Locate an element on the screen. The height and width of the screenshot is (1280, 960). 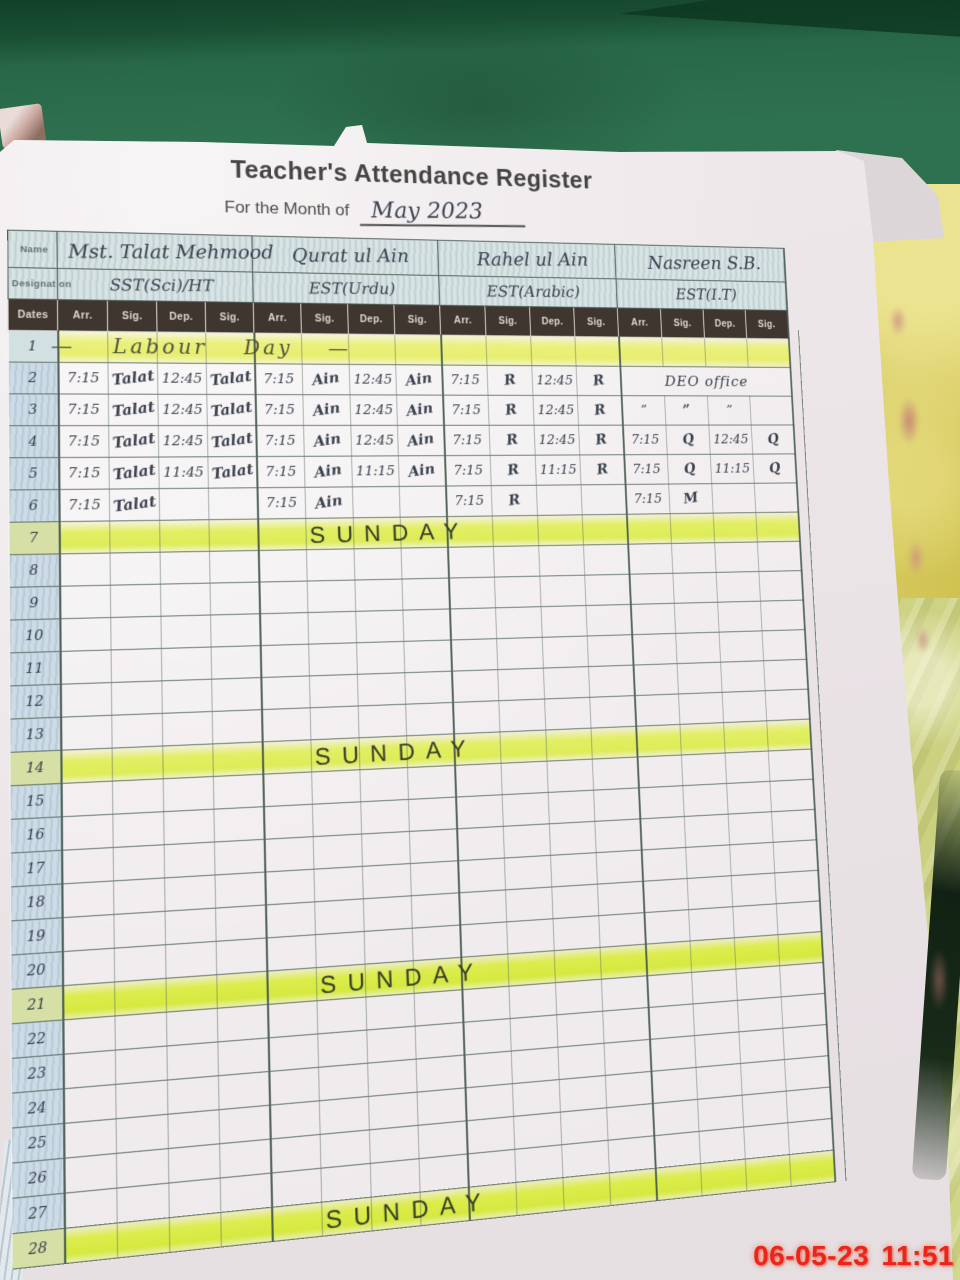
date-cell: 11 is located at coordinates (35, 668).